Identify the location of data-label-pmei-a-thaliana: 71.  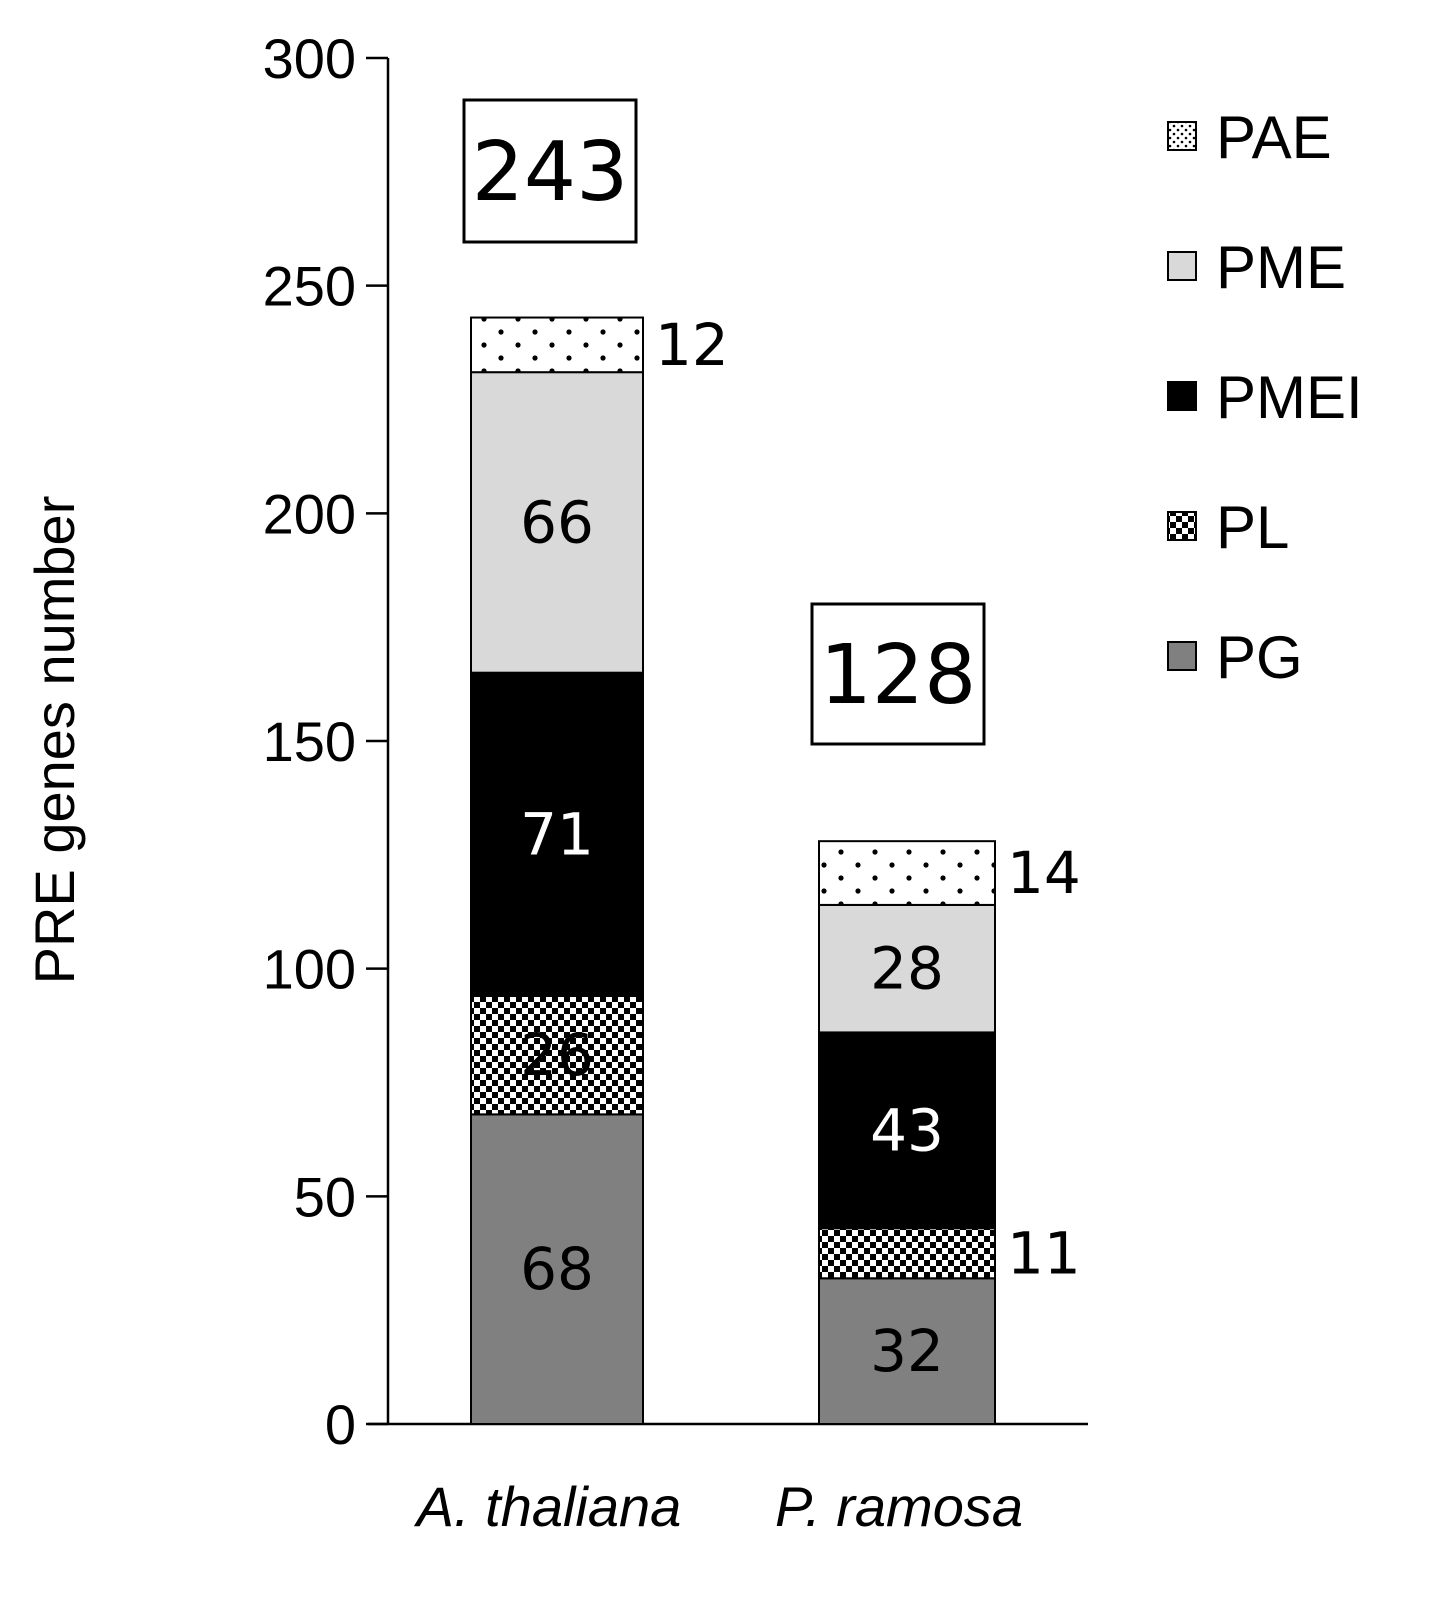
(557, 834).